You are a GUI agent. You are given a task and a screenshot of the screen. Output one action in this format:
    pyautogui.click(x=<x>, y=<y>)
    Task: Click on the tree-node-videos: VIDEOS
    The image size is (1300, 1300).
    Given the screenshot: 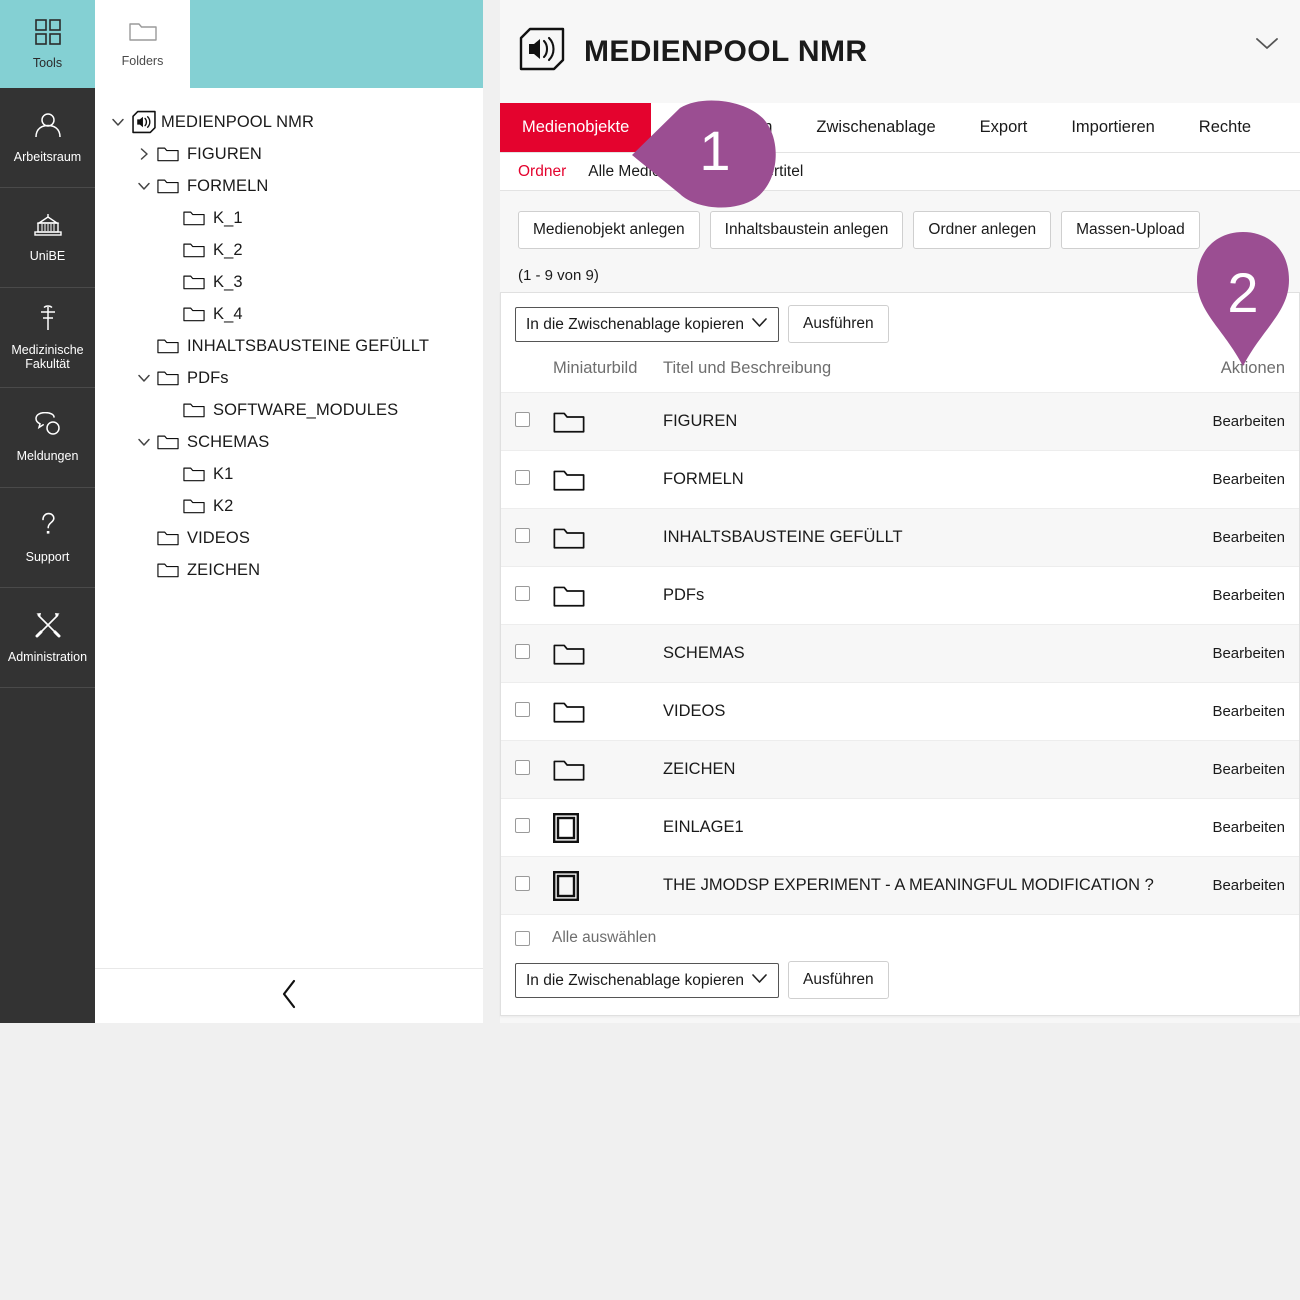 What is the action you would take?
    pyautogui.click(x=289, y=538)
    